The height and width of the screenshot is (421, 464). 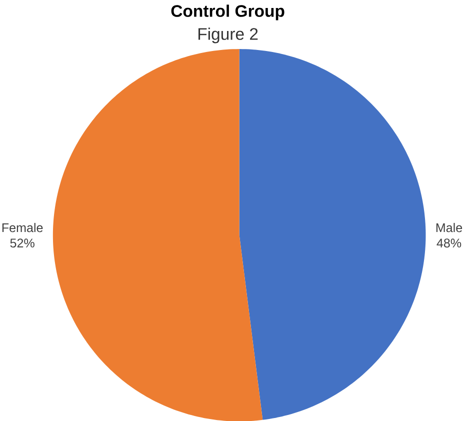 What do you see at coordinates (22, 243) in the screenshot?
I see `data-label: 52%` at bounding box center [22, 243].